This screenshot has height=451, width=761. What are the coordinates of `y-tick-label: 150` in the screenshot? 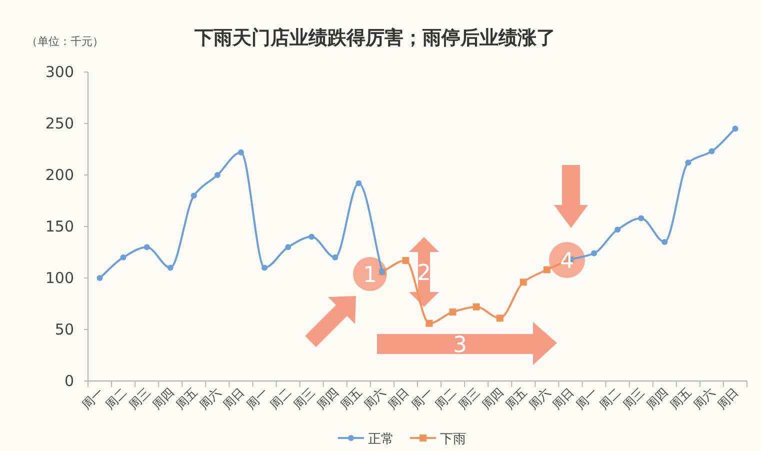 It's located at (59, 227).